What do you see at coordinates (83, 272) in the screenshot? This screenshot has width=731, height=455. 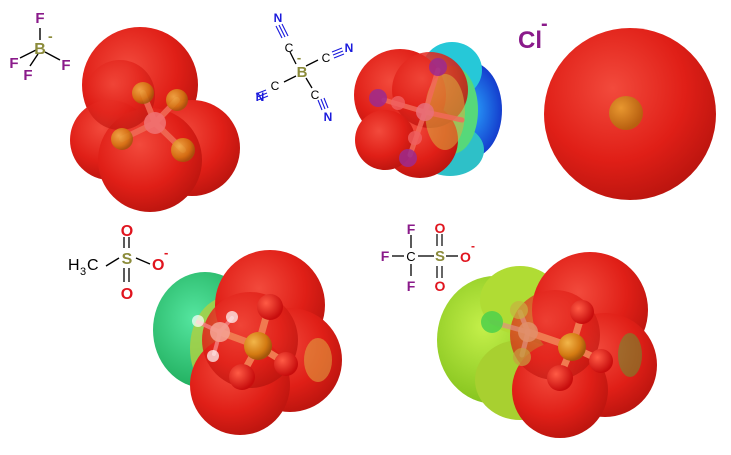 I see `mesylate-h-sub: 3` at bounding box center [83, 272].